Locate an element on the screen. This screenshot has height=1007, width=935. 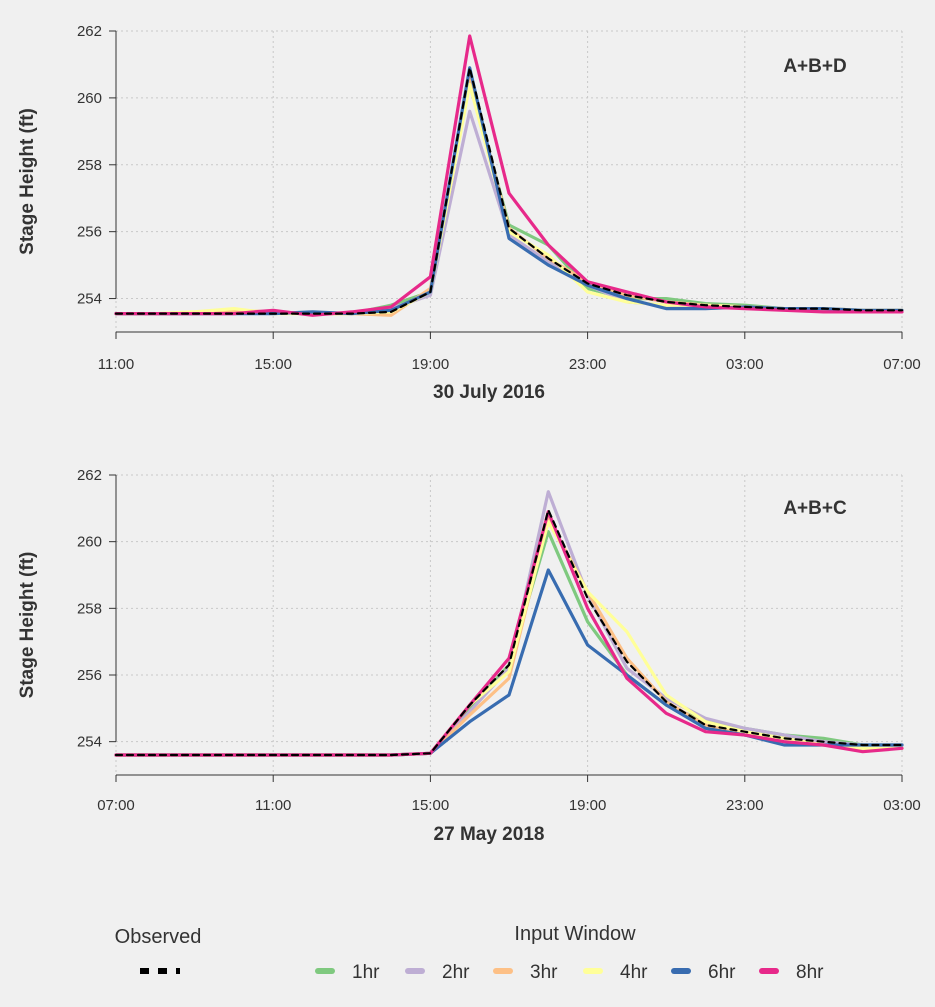
legend-input-window-title: Input Window is located at coordinates (575, 934).